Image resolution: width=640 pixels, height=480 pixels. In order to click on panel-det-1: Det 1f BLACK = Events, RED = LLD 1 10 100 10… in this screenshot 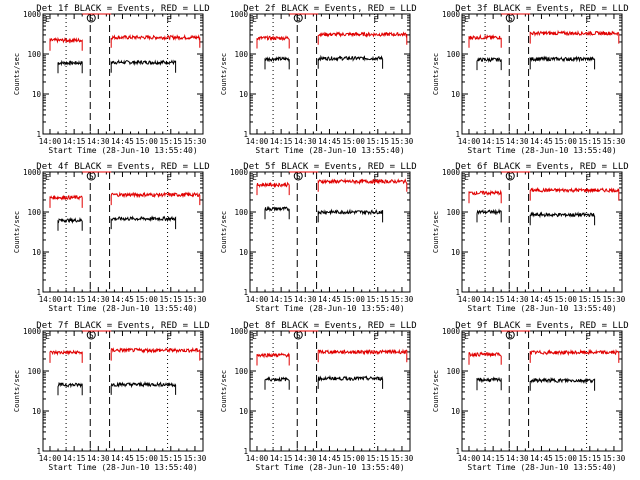, I will do `click(111, 79)`.